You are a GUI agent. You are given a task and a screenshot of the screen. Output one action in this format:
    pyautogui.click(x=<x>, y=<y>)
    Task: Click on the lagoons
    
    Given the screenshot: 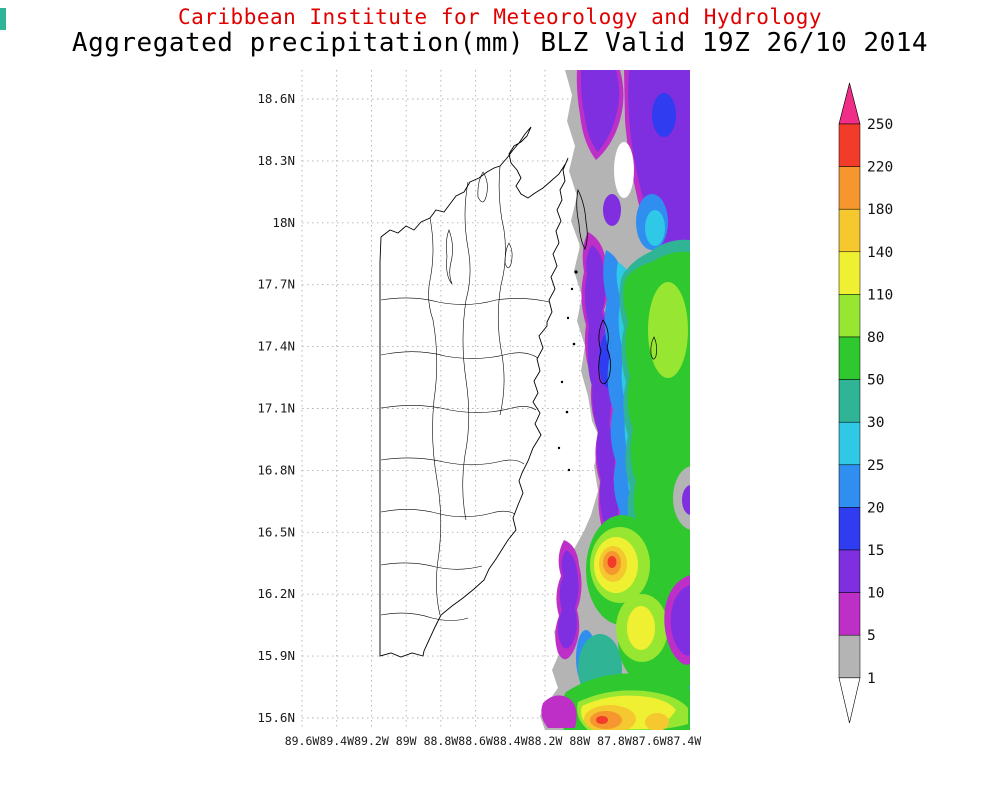 What is the action you would take?
    pyautogui.click(x=479, y=228)
    